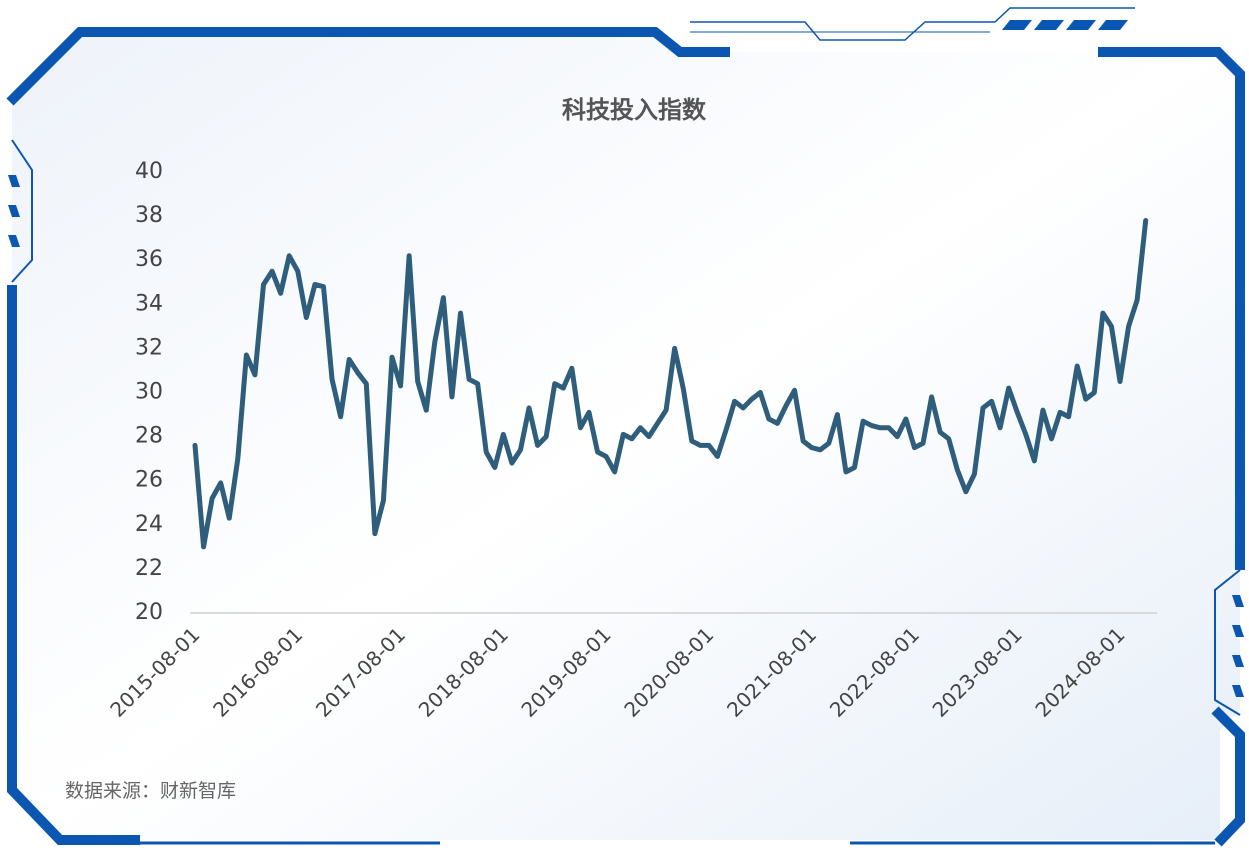  Describe the element at coordinates (149, 480) in the screenshot. I see `y-tick-label: 26` at that location.